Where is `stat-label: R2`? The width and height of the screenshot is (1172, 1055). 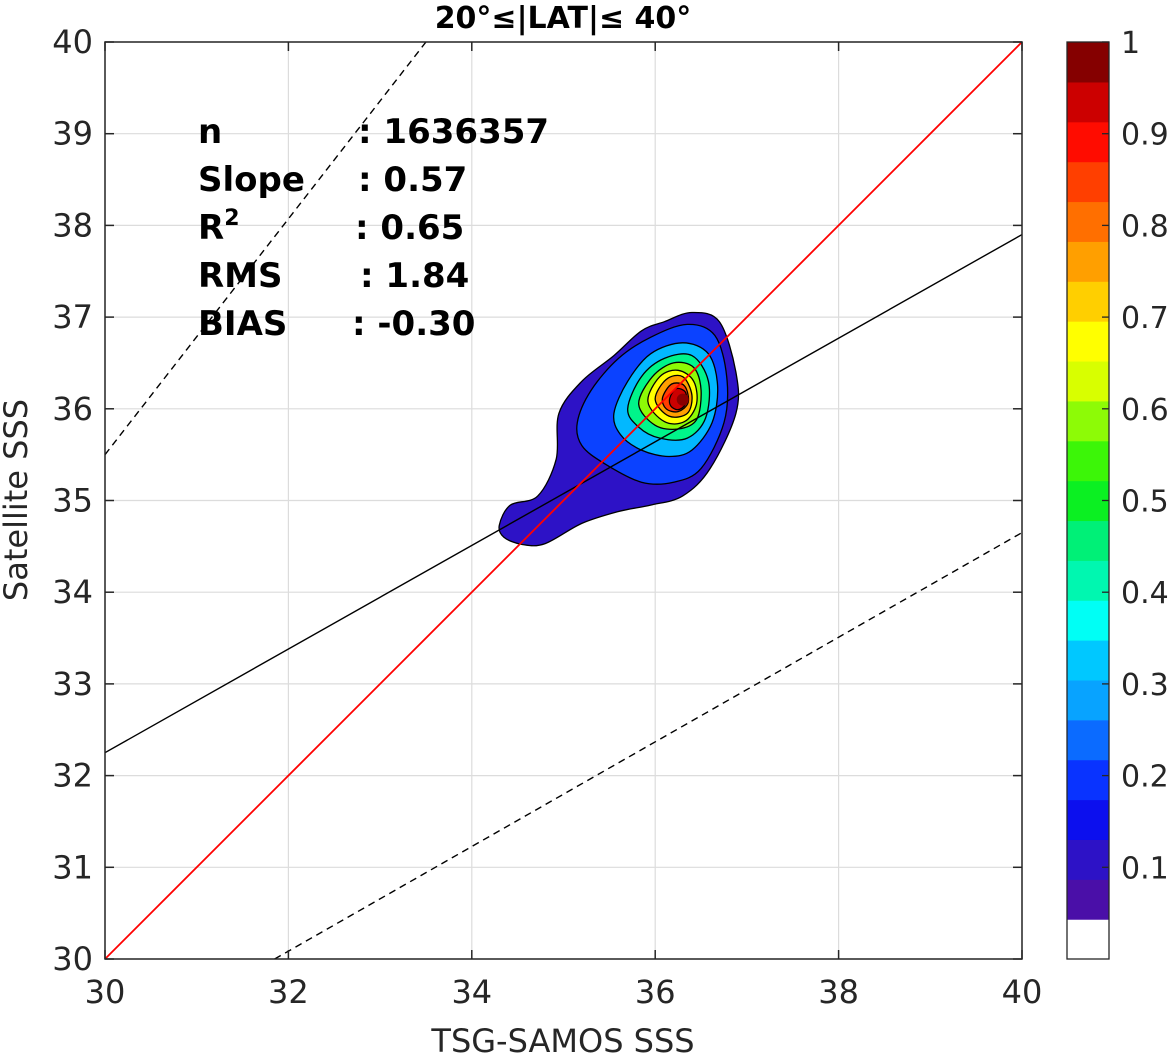 stat-label: R2 is located at coordinates (219, 227).